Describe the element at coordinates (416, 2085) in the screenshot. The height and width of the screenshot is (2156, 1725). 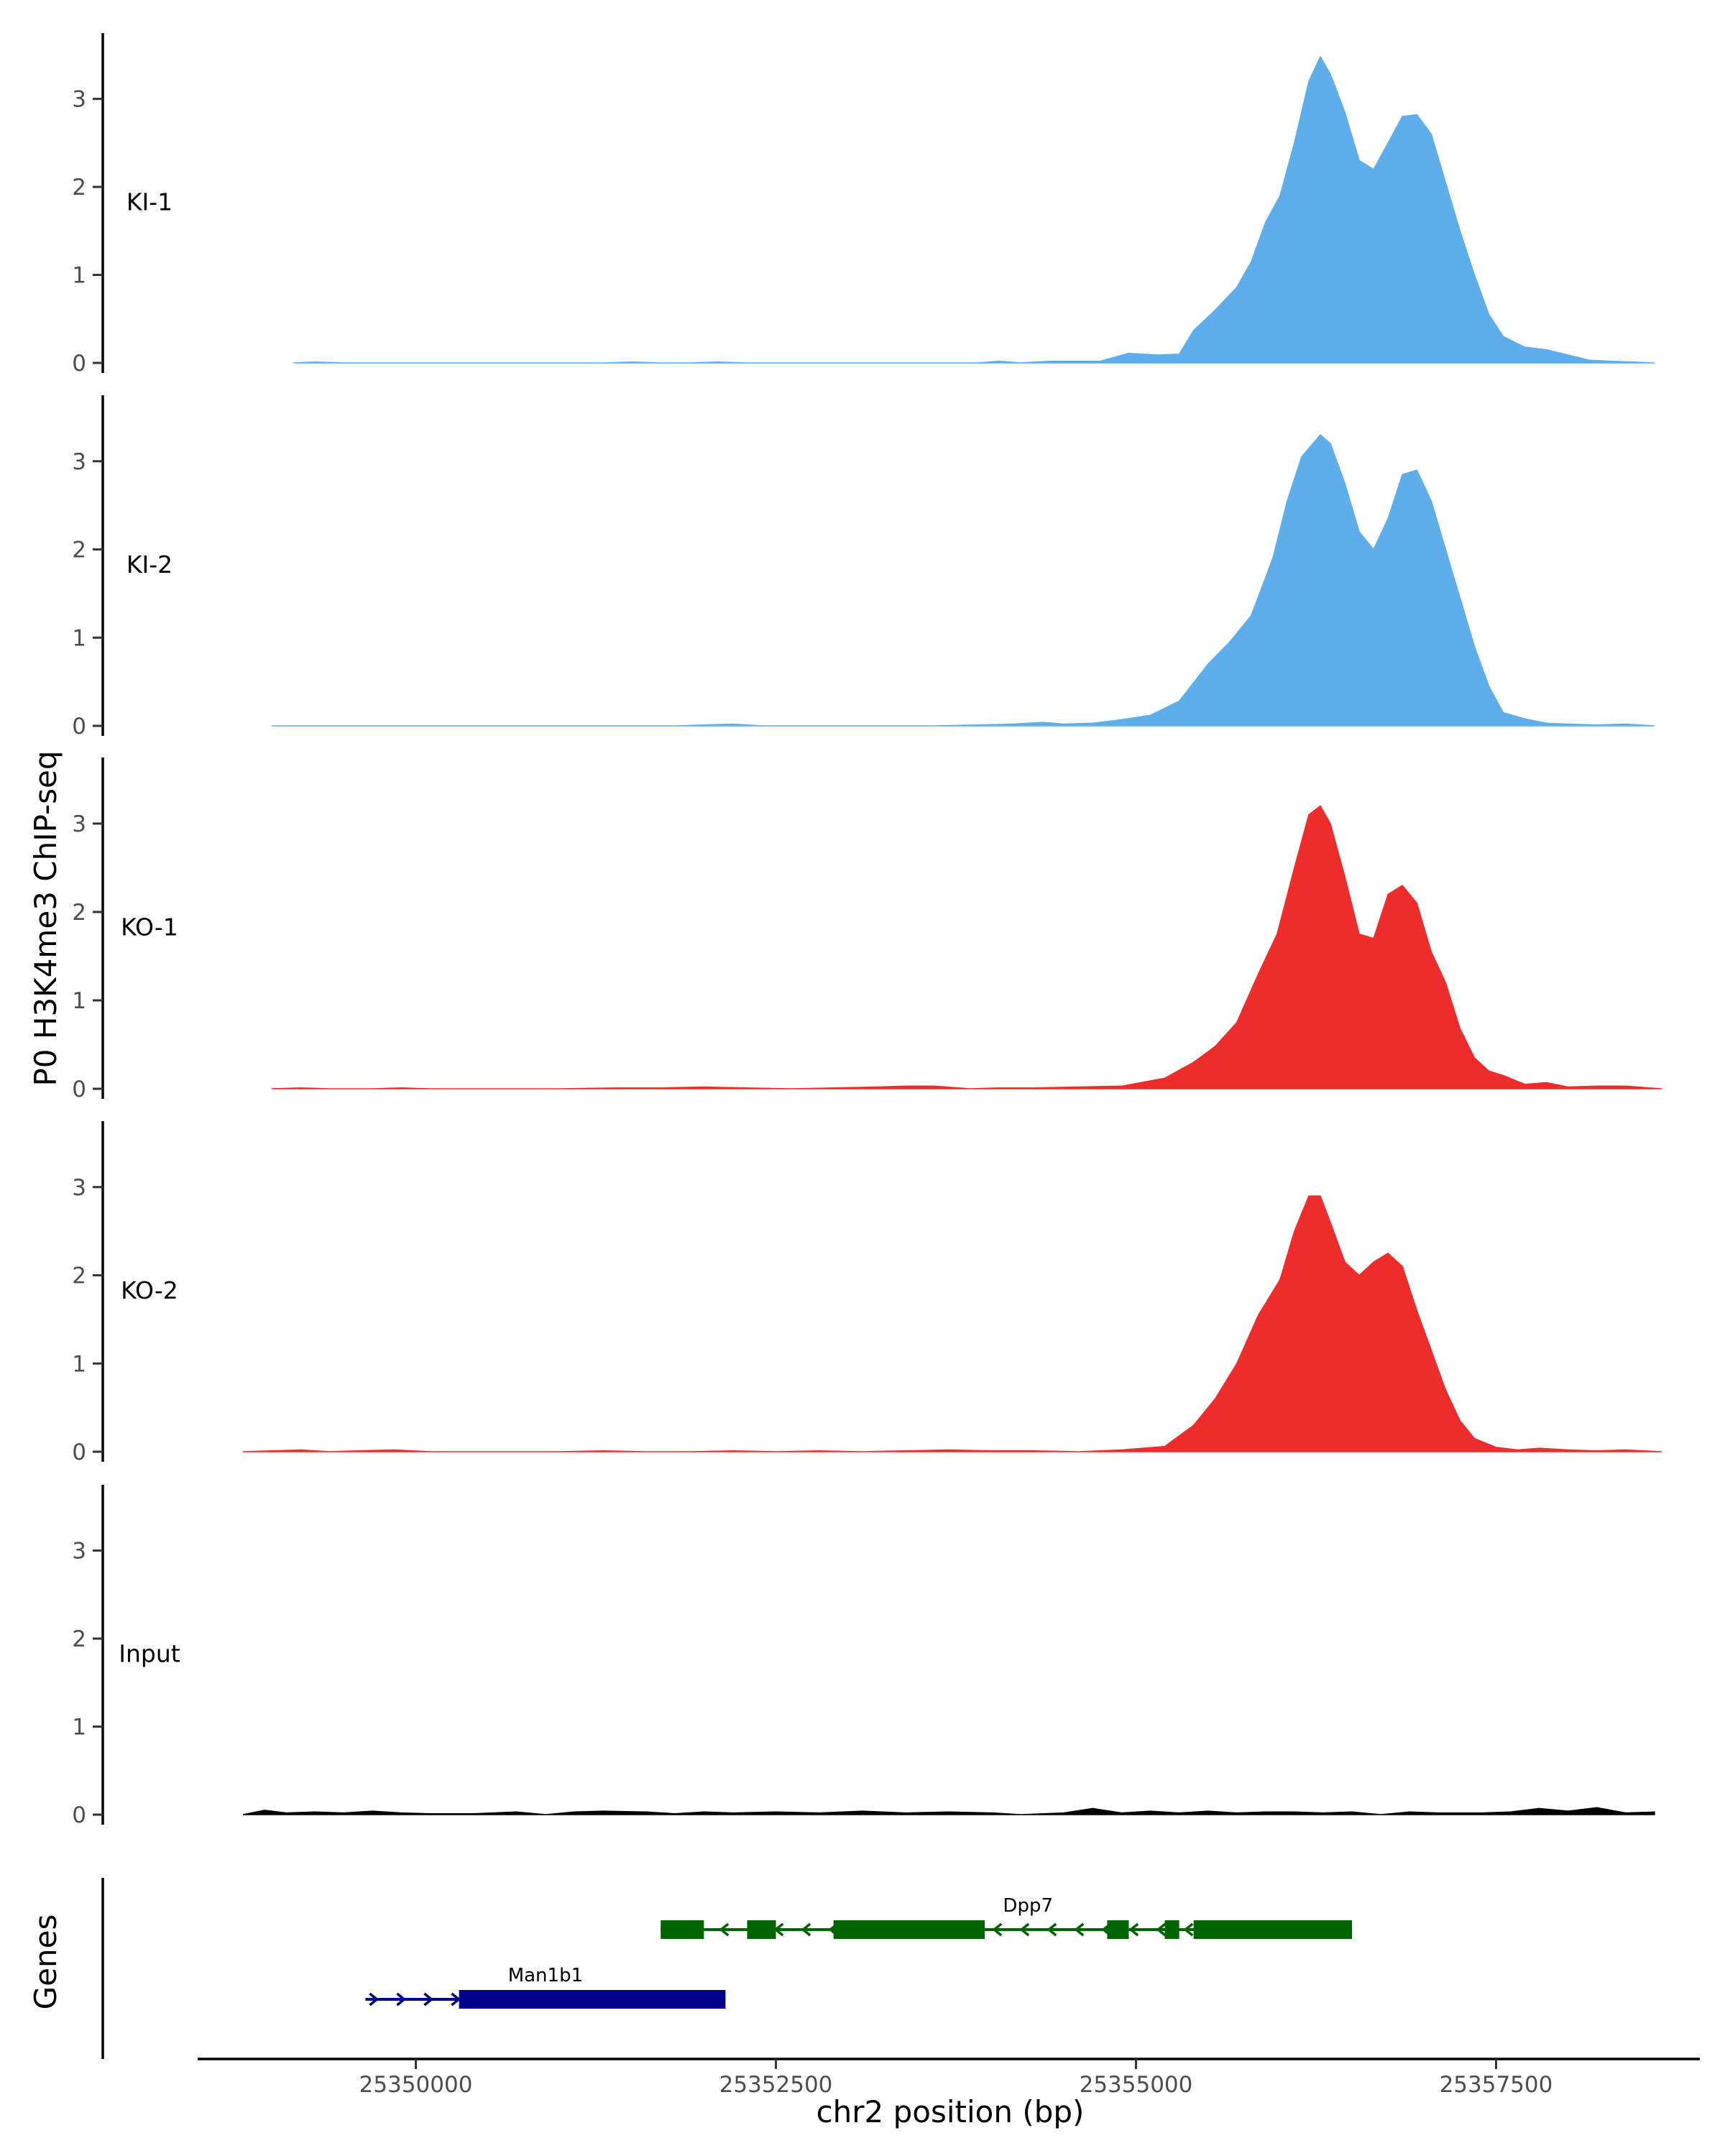
I see `x-tick-label: 25350000` at that location.